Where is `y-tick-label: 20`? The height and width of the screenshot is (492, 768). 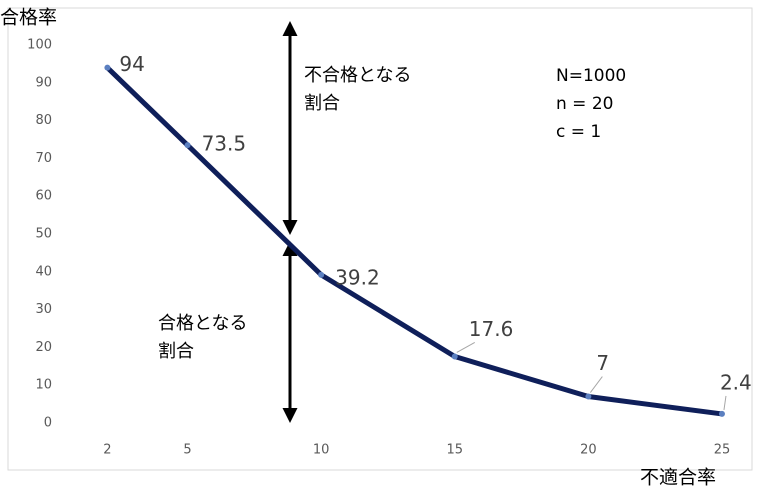 y-tick-label: 20 is located at coordinates (43, 347).